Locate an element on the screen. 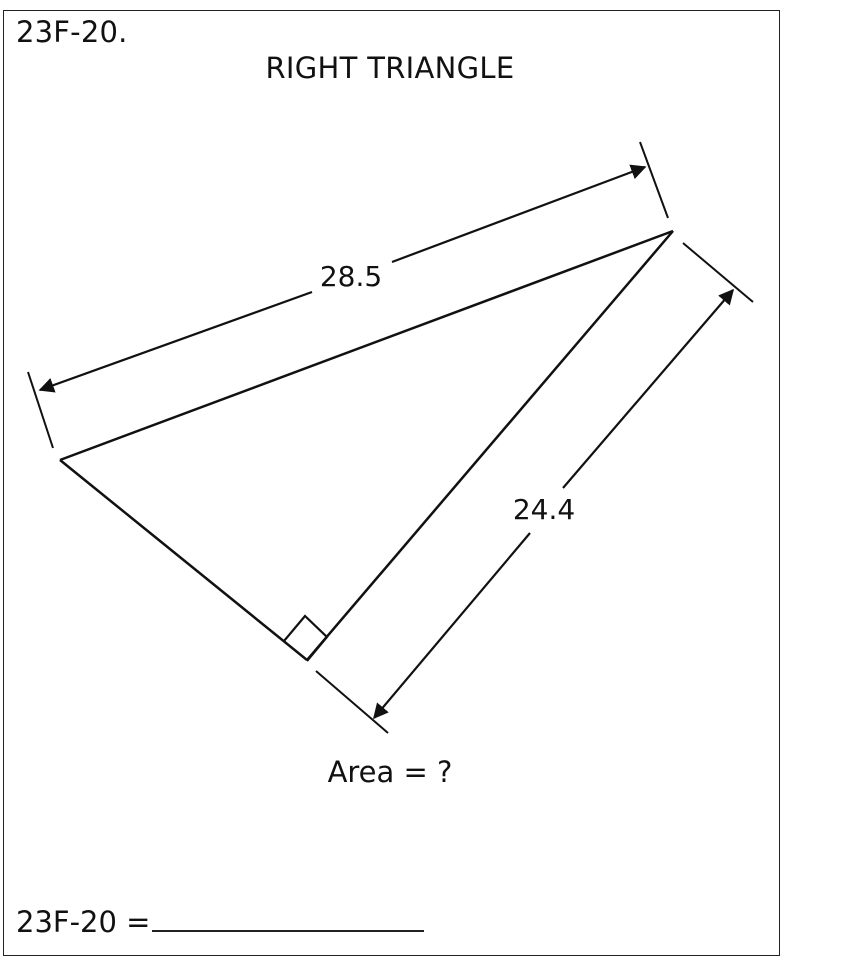 Image resolution: width=841 pixels, height=962 pixels. answer-label: 23F-20 = is located at coordinates (83, 922).